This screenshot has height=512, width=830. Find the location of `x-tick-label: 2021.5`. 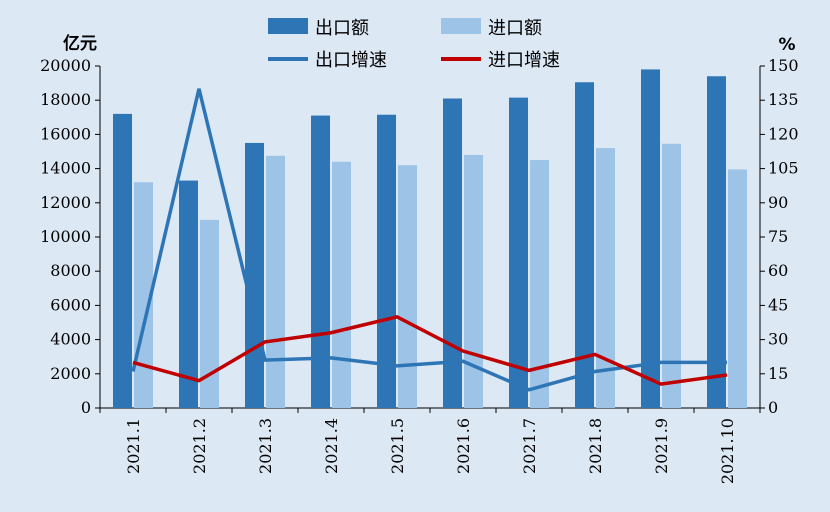

x-tick-label: 2021.5 is located at coordinates (397, 446).